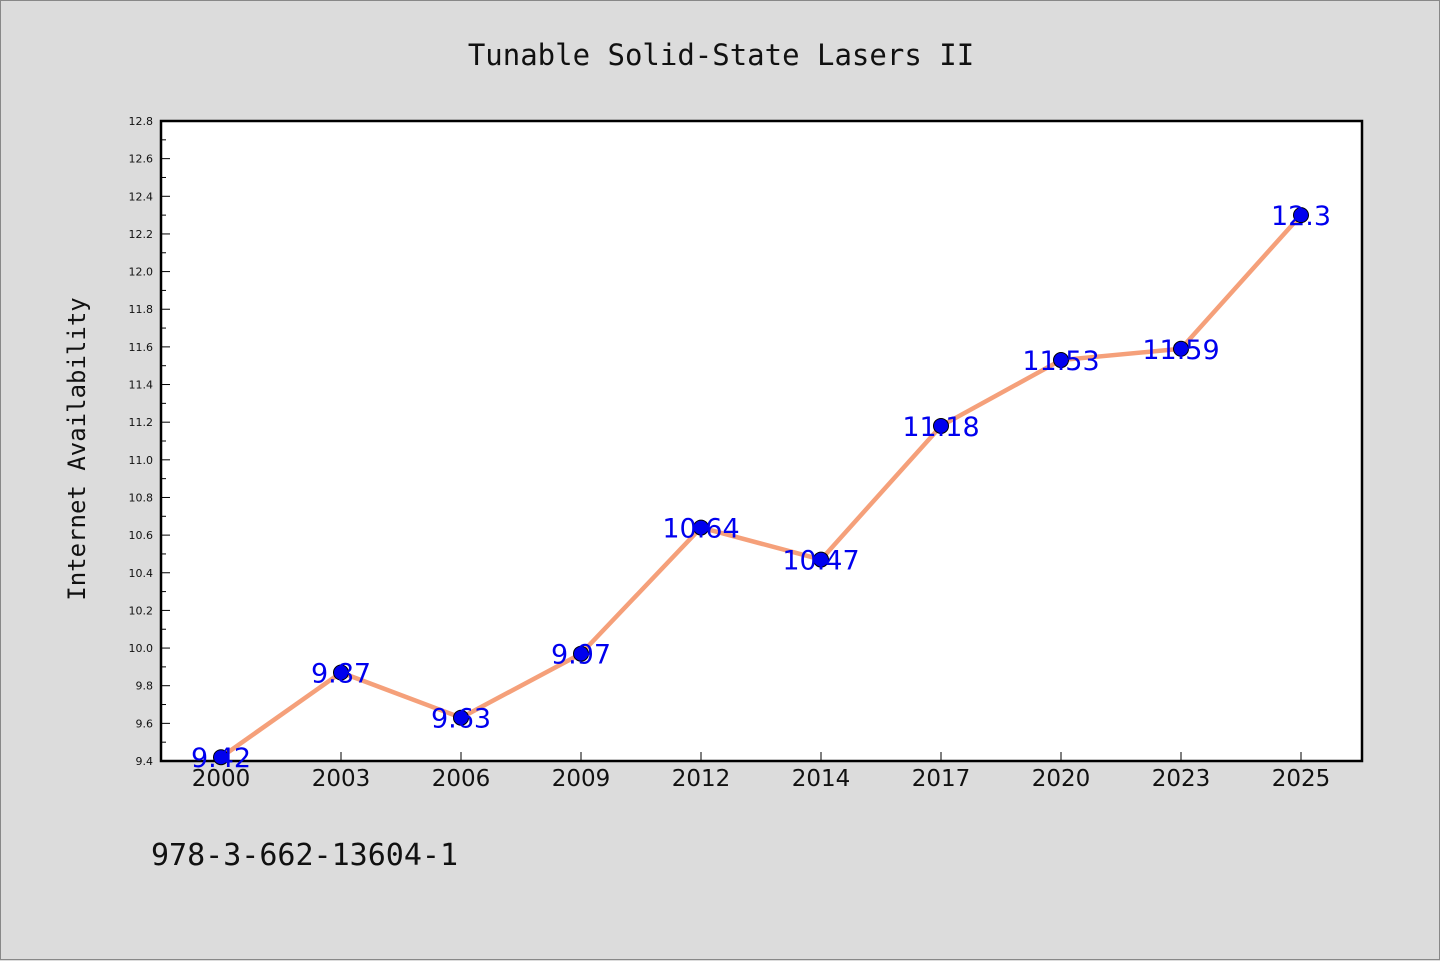 The width and height of the screenshot is (1440, 961). I want to click on data-label: 10.47, so click(820, 561).